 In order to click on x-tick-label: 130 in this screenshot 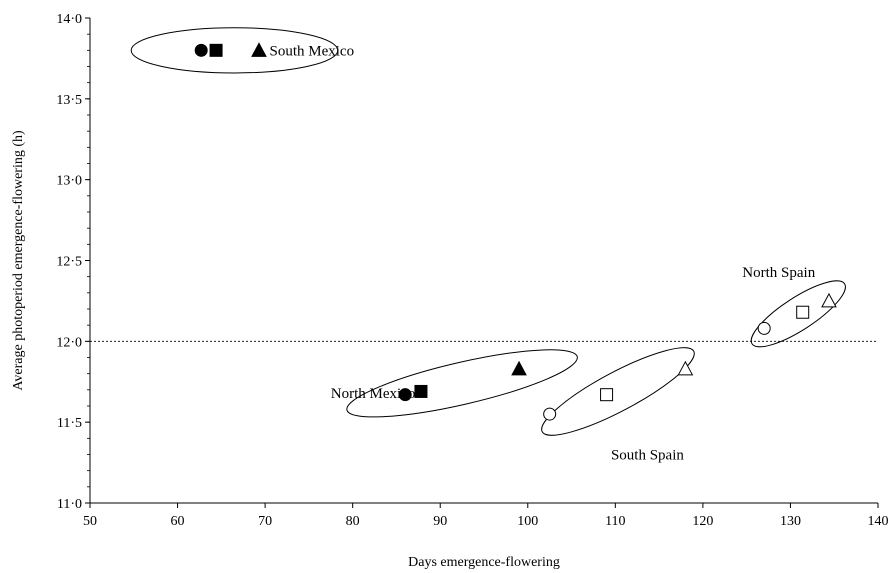, I will do `click(790, 521)`.